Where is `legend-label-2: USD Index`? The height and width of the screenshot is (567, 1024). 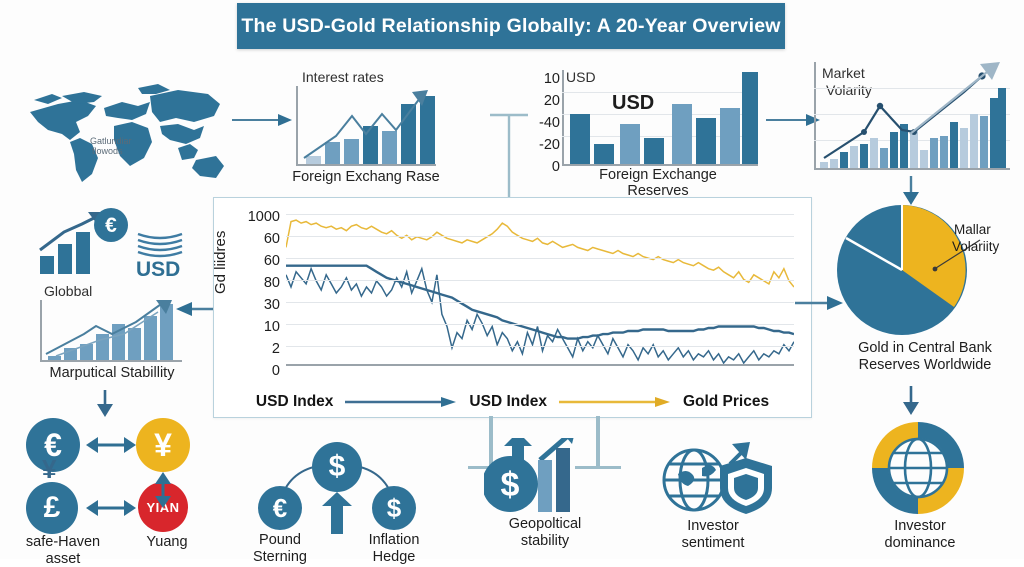
legend-label-2: USD Index is located at coordinates (508, 401).